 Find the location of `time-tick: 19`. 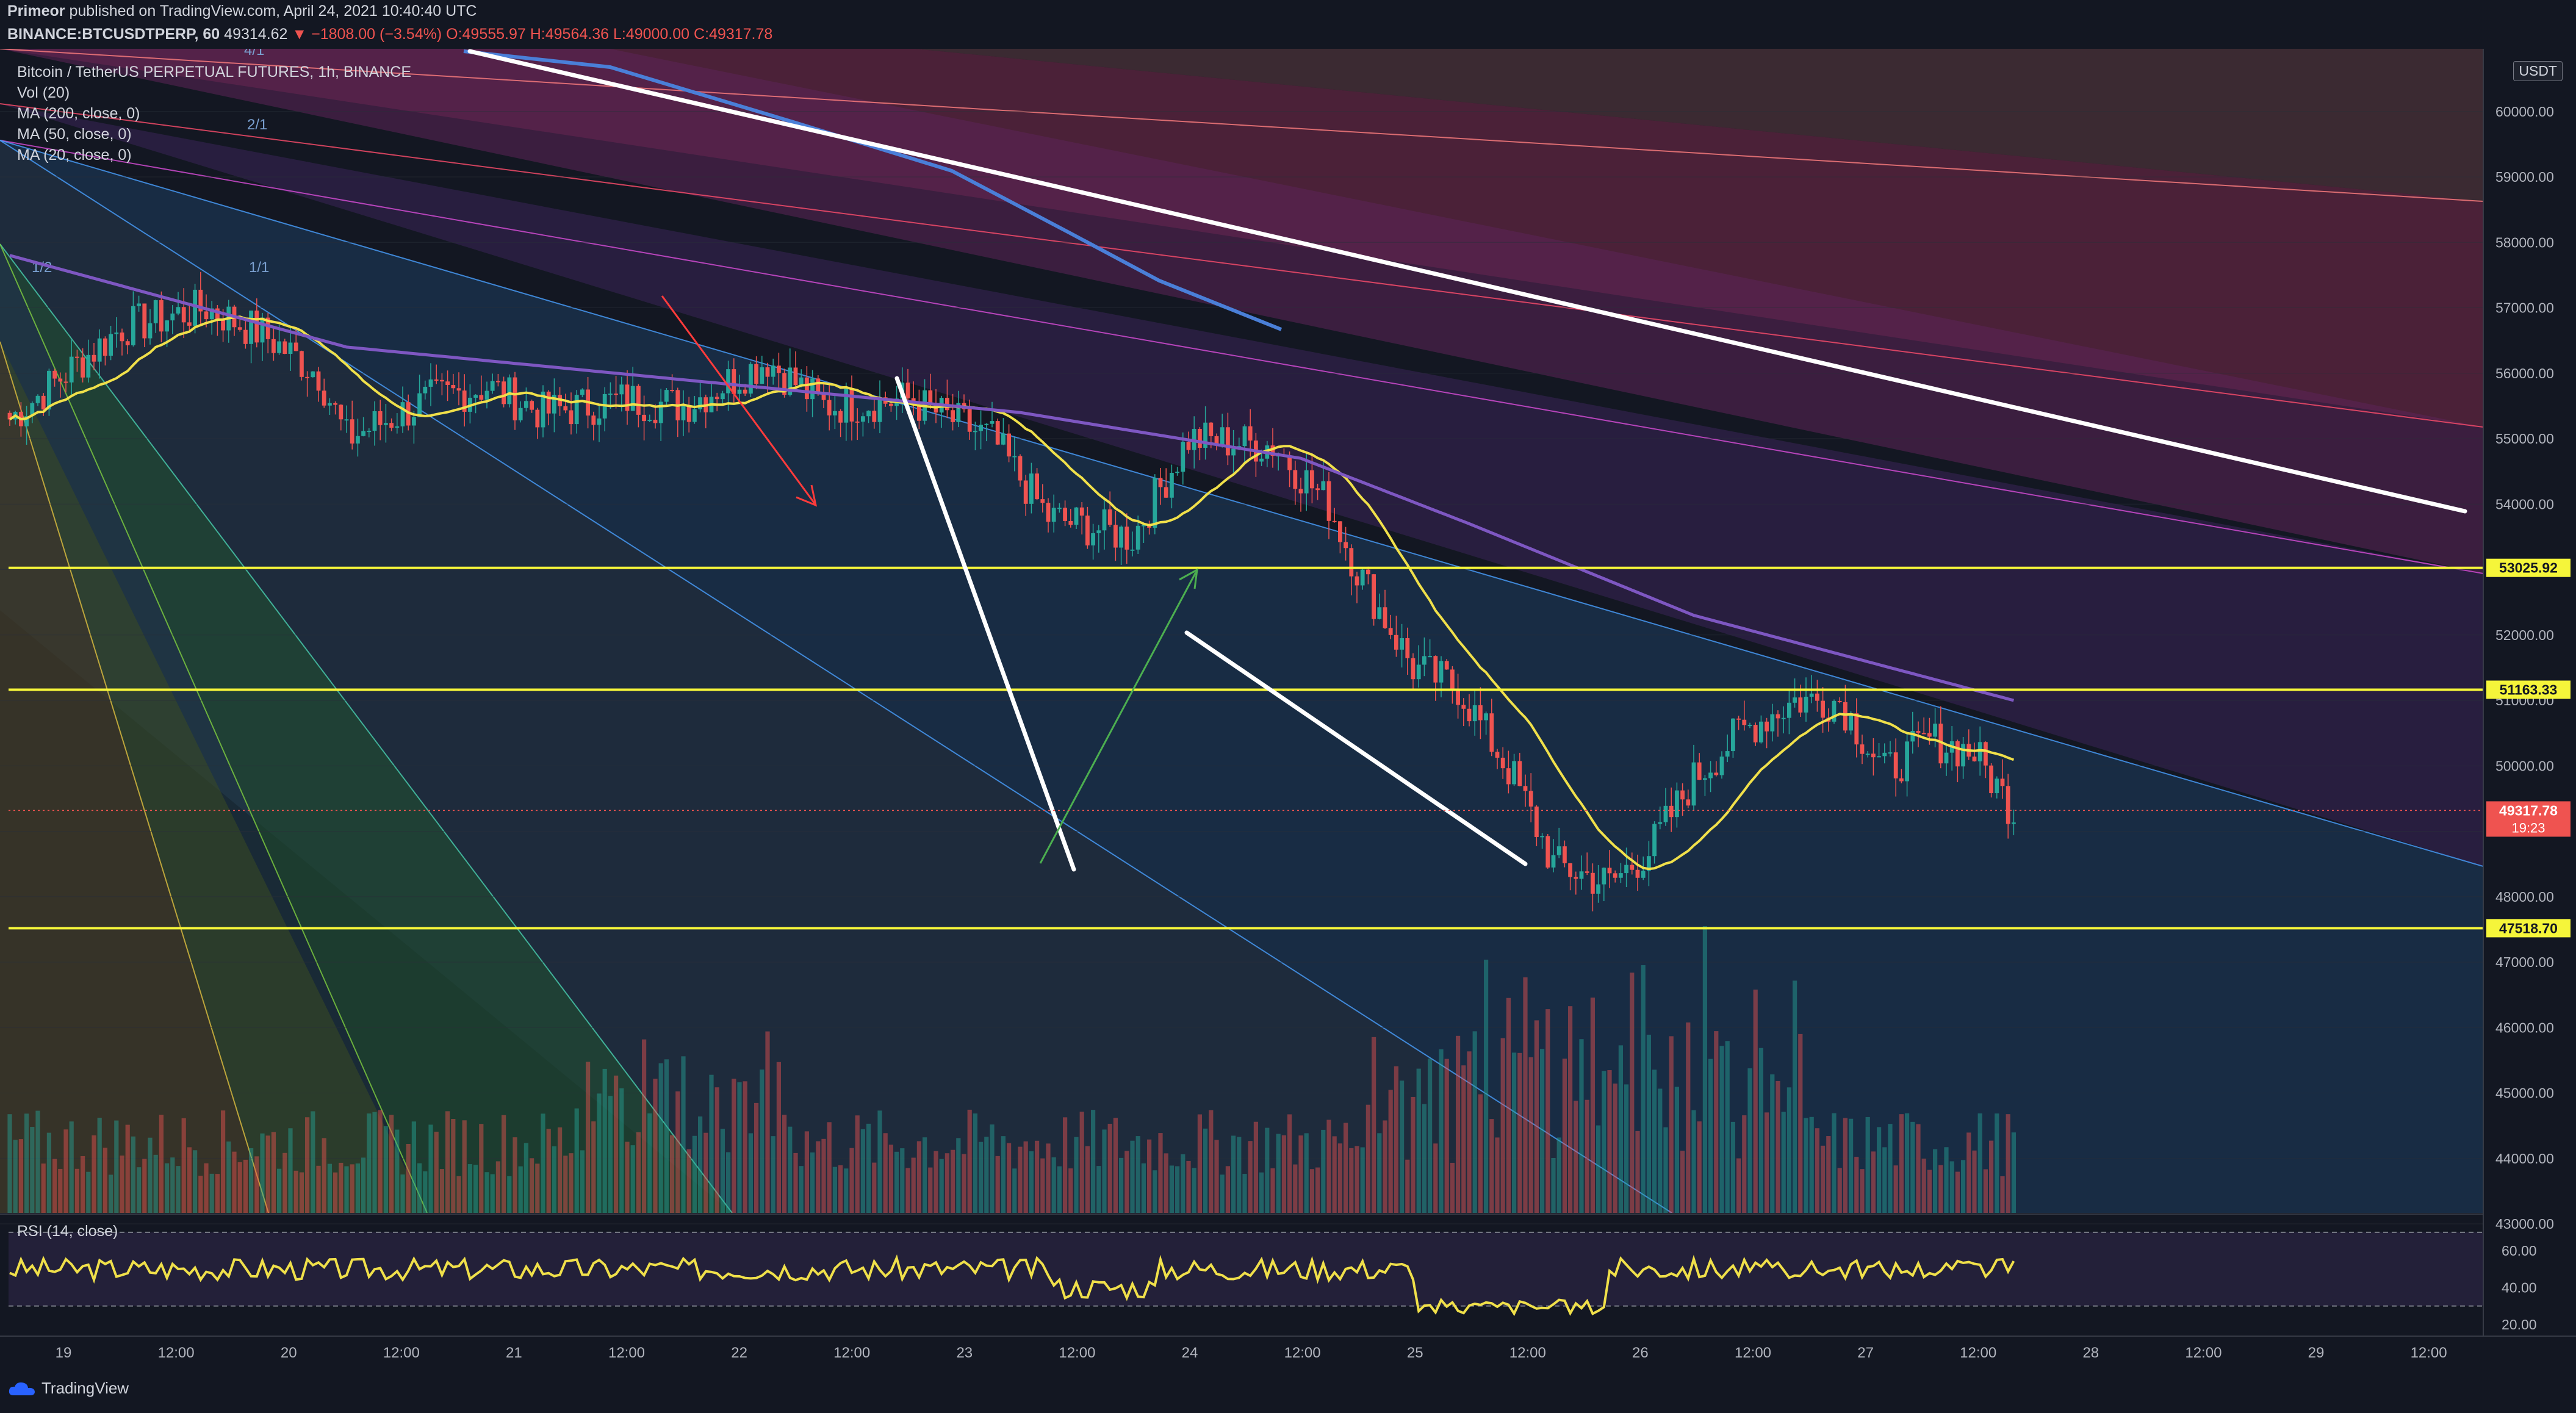

time-tick: 19 is located at coordinates (64, 1353).